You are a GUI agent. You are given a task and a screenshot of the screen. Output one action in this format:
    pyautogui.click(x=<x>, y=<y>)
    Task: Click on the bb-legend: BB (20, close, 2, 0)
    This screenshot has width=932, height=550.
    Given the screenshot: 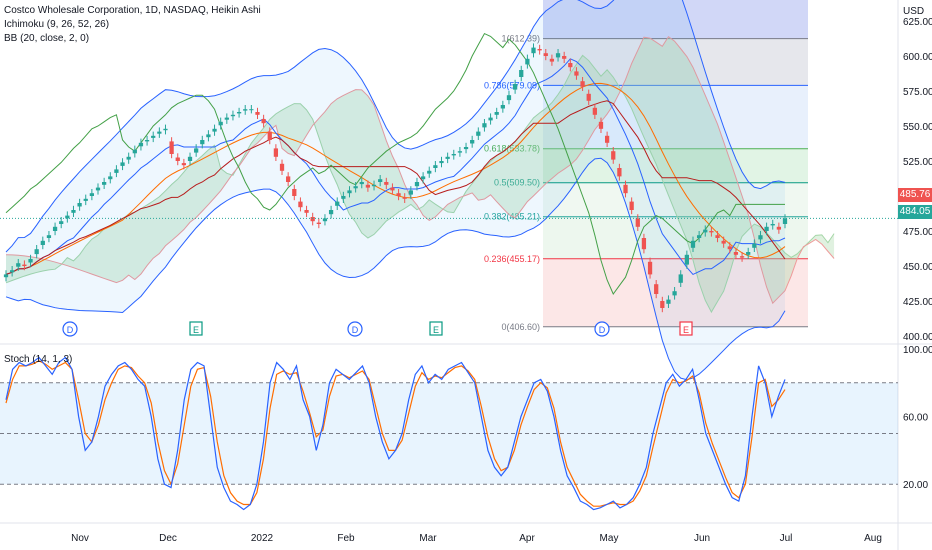 What is the action you would take?
    pyautogui.click(x=47, y=38)
    